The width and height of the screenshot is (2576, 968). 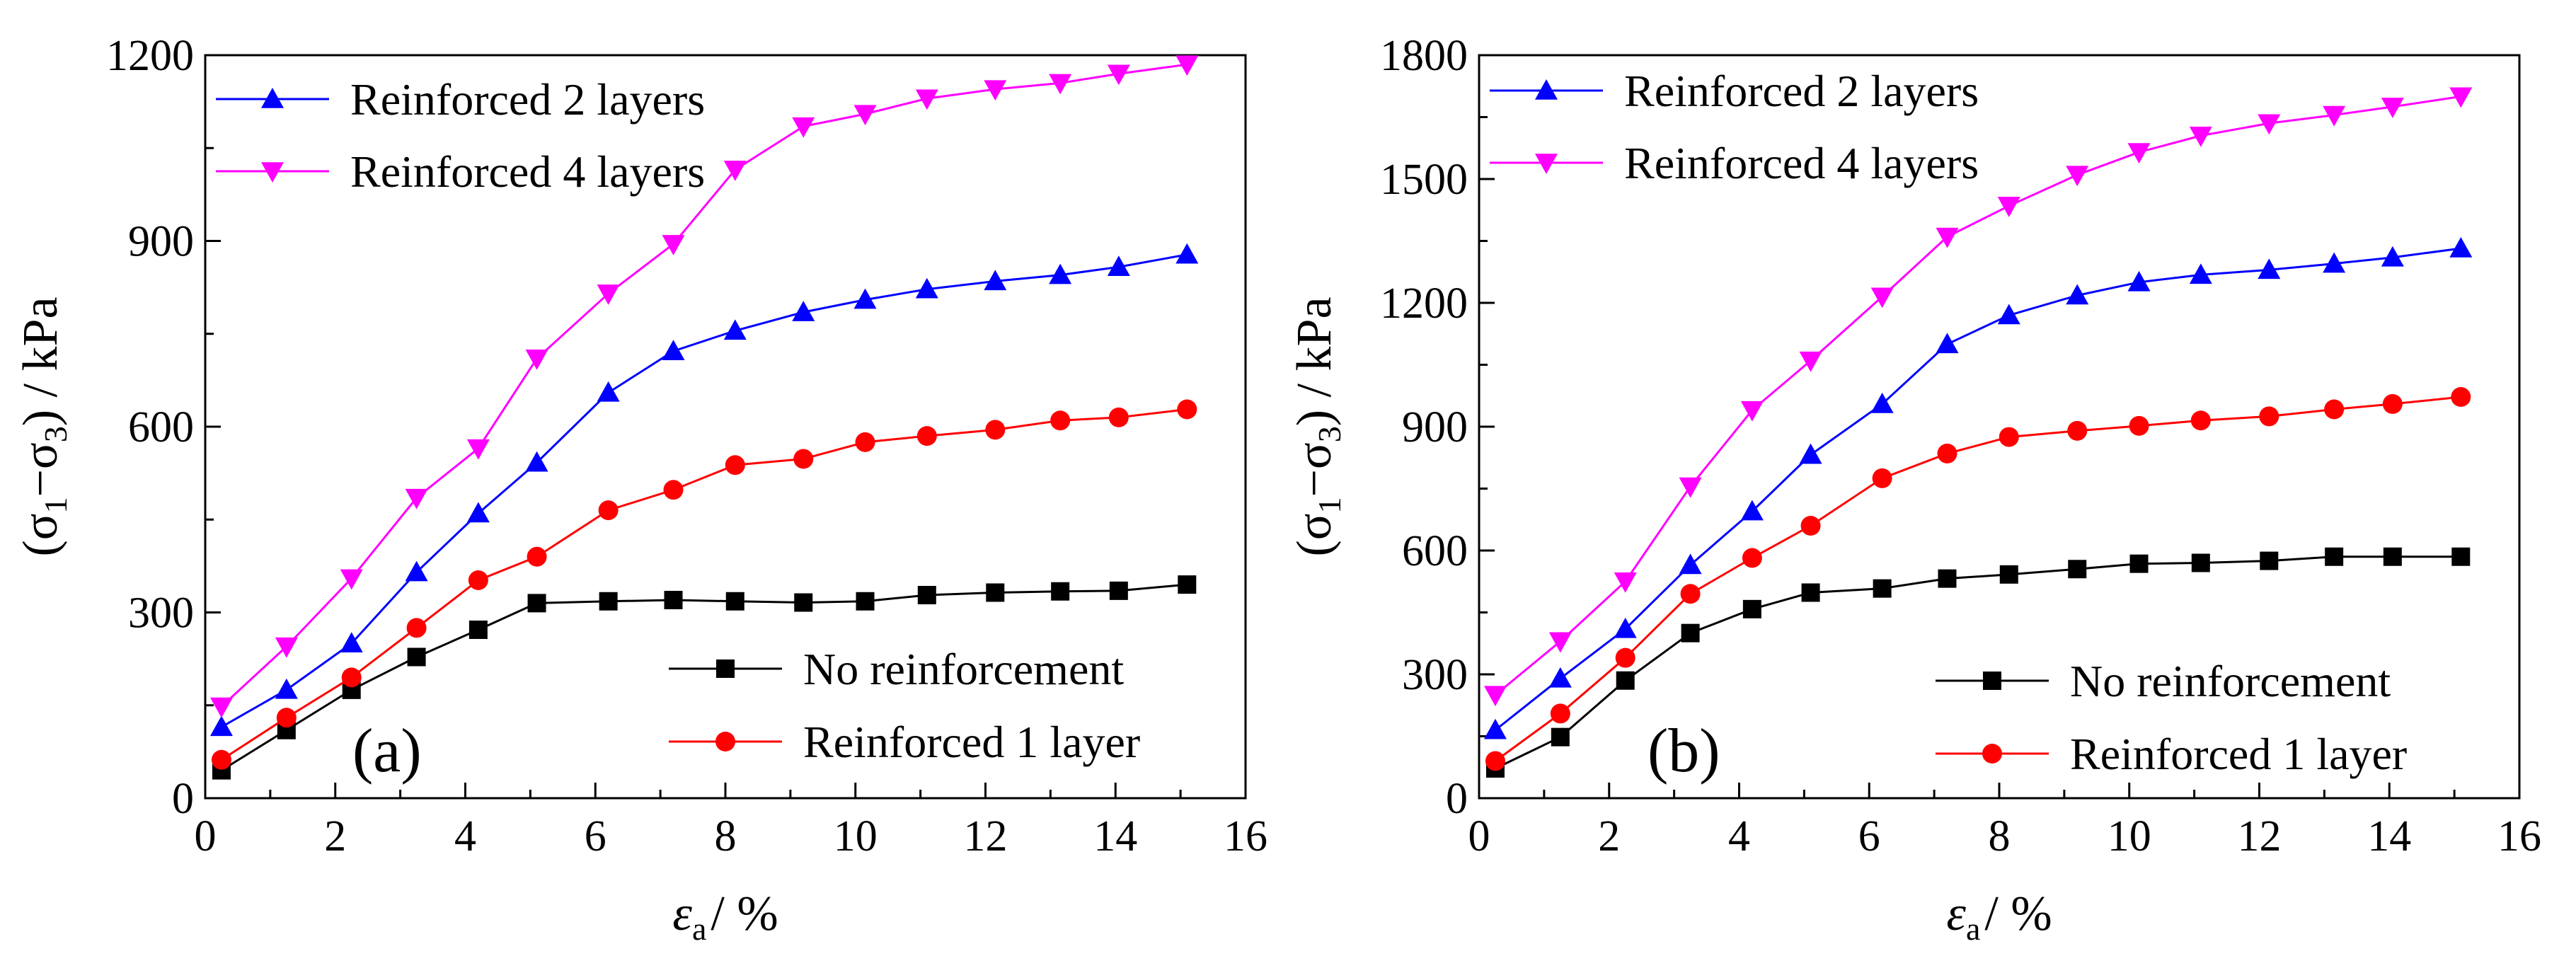 What do you see at coordinates (1424, 180) in the screenshot?
I see `y-tick-label: 1500` at bounding box center [1424, 180].